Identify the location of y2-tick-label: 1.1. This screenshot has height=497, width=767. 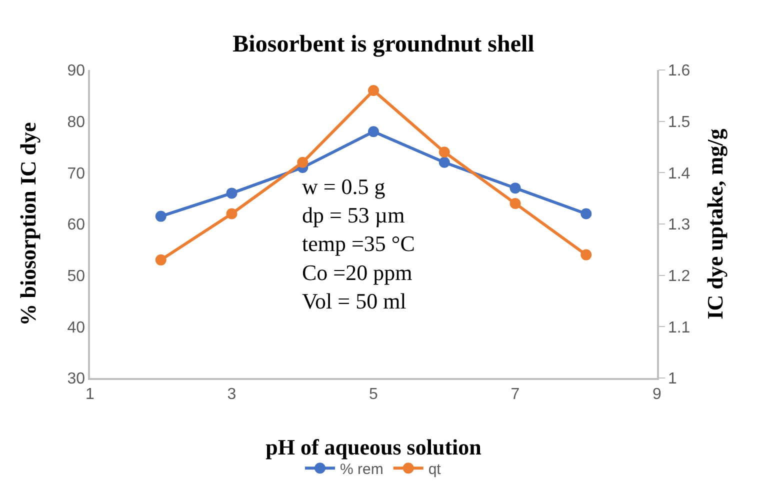
(679, 327).